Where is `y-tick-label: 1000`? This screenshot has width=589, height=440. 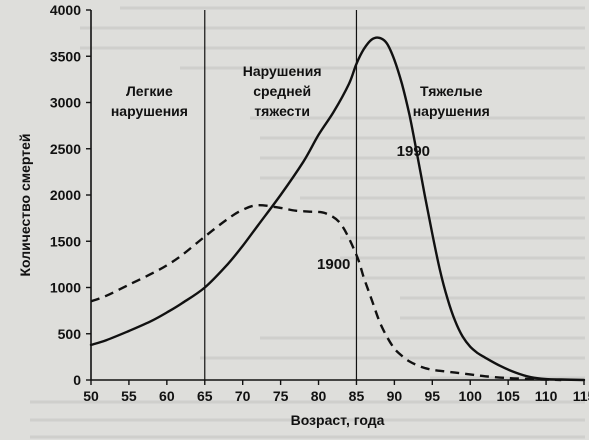 y-tick-label: 1000 is located at coordinates (65, 288).